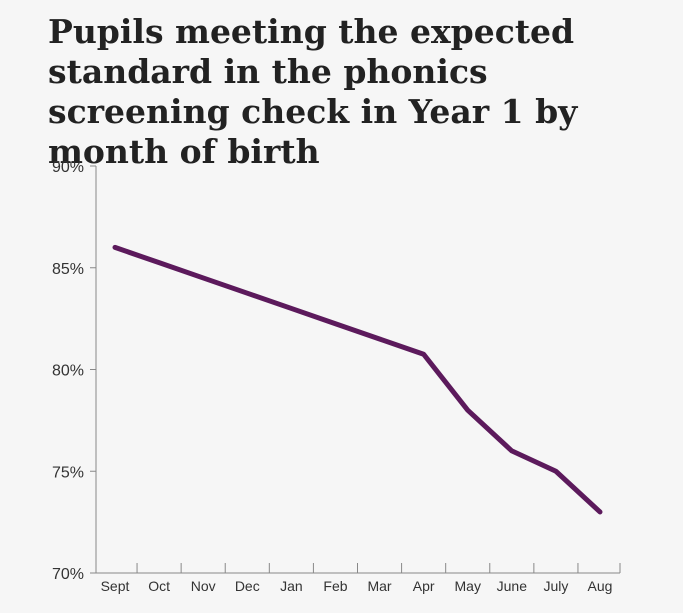  I want to click on x-tick-label: Dec, so click(247, 586).